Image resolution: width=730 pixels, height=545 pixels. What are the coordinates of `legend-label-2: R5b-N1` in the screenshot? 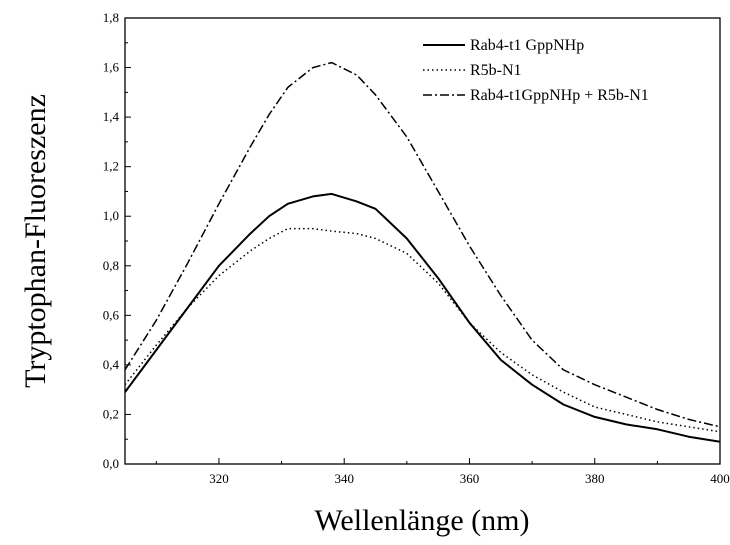 It's located at (496, 70).